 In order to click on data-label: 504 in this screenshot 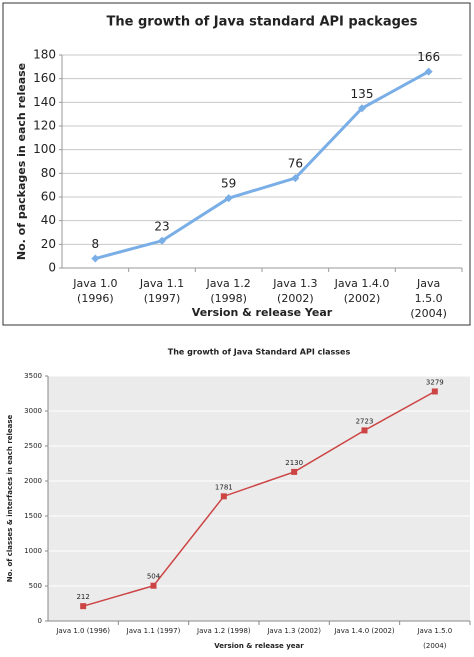, I will do `click(154, 577)`.